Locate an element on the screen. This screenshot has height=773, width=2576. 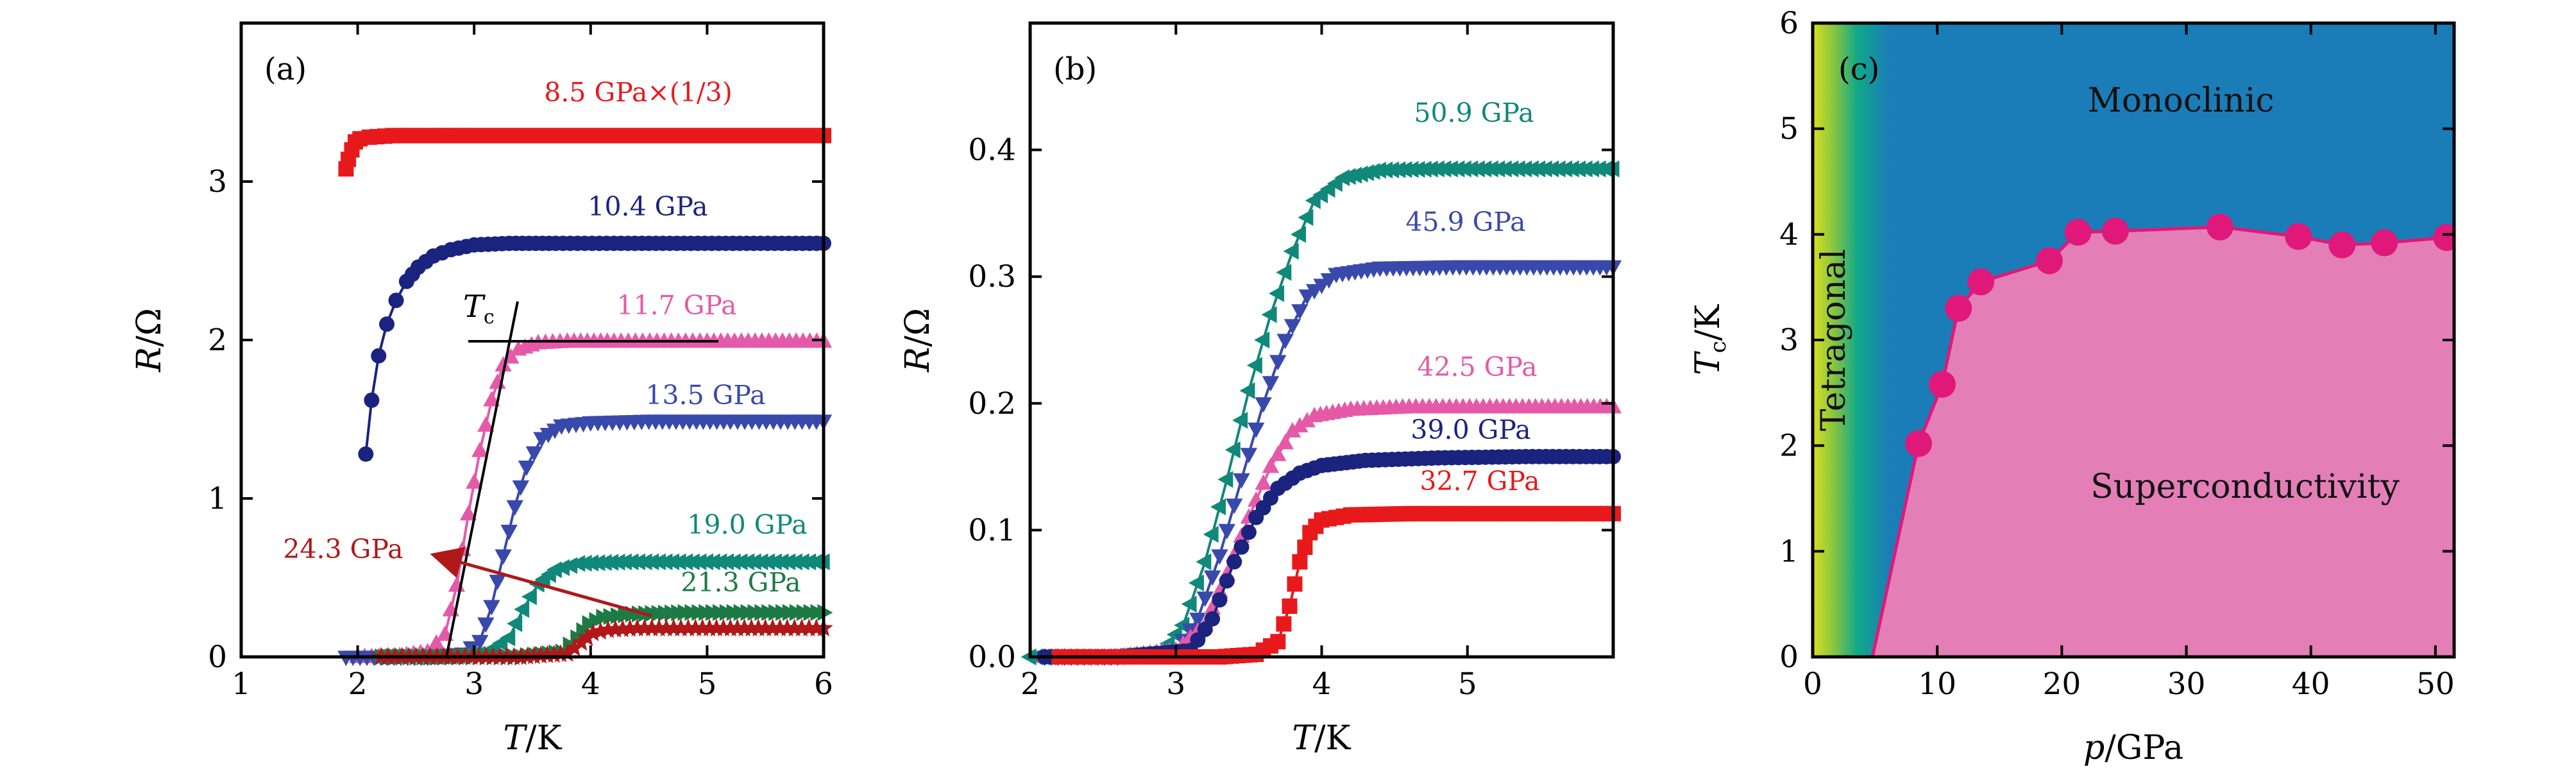
series-label: 19.0 GPa is located at coordinates (747, 524).